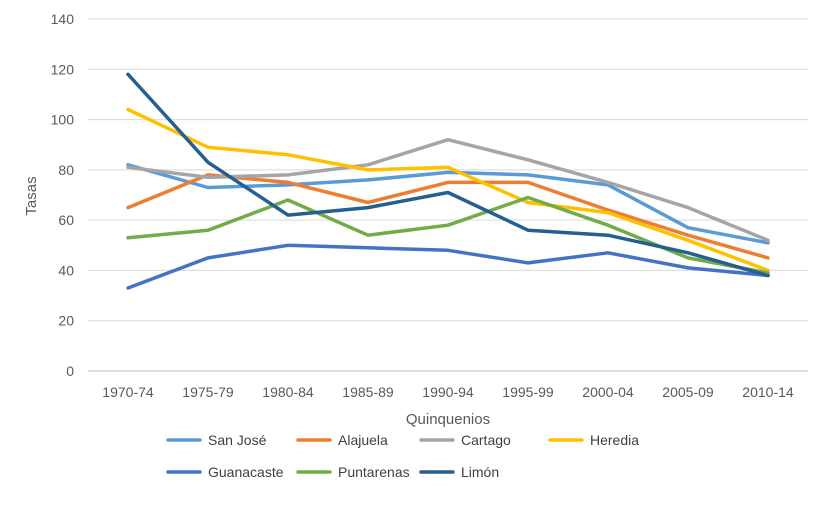 This screenshot has height=509, width=838. Describe the element at coordinates (368, 392) in the screenshot. I see `x-tick-label: 1985-89` at that location.